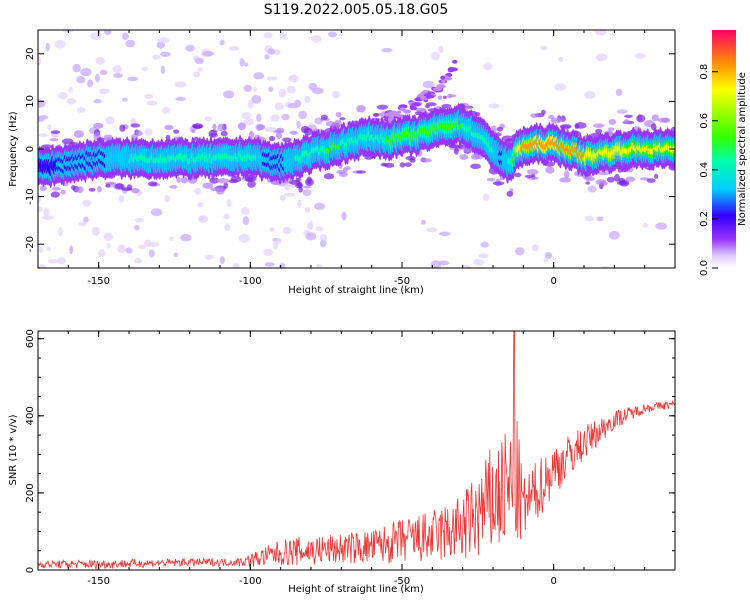 This screenshot has height=600, width=750. What do you see at coordinates (30, 101) in the screenshot?
I see `spectrogram-y-tick-label: 10` at bounding box center [30, 101].